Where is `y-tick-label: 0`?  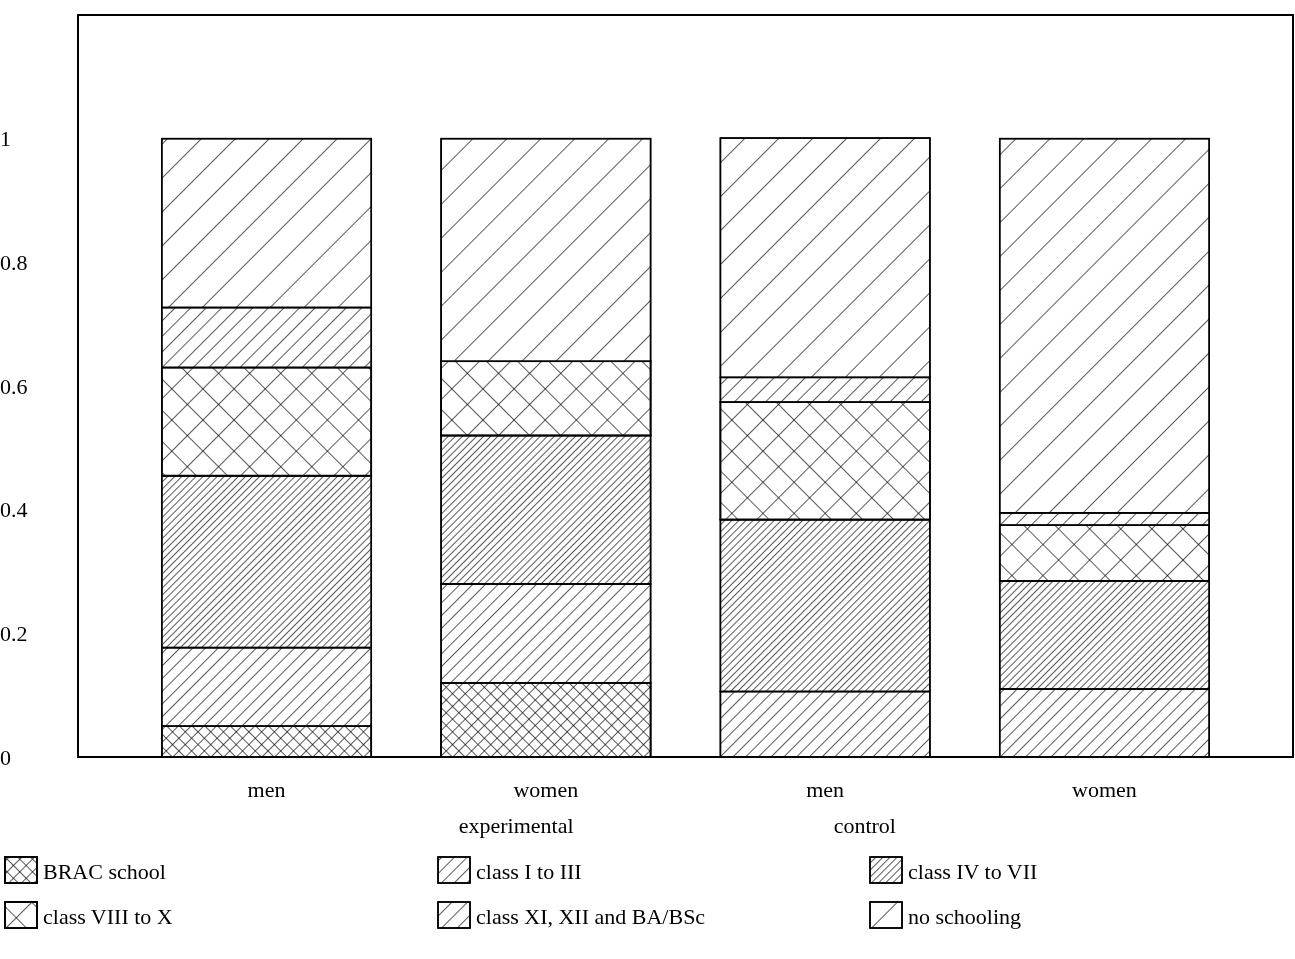
y-tick-label: 0 is located at coordinates (5, 757).